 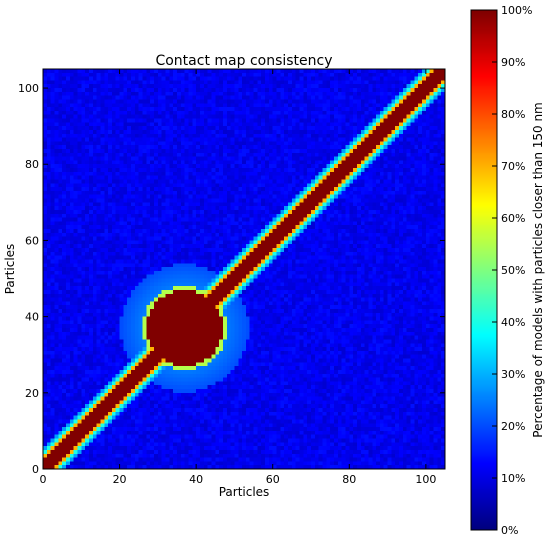 I want to click on x-tick-label: 20, so click(x=120, y=479).